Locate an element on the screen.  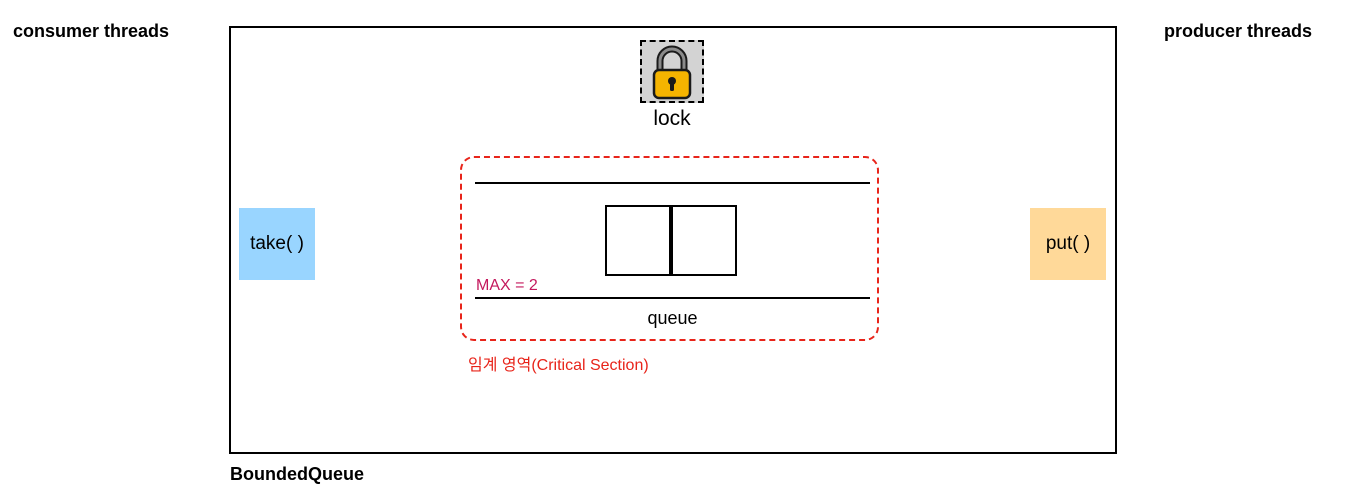
queue-top-line is located at coordinates (672, 183).